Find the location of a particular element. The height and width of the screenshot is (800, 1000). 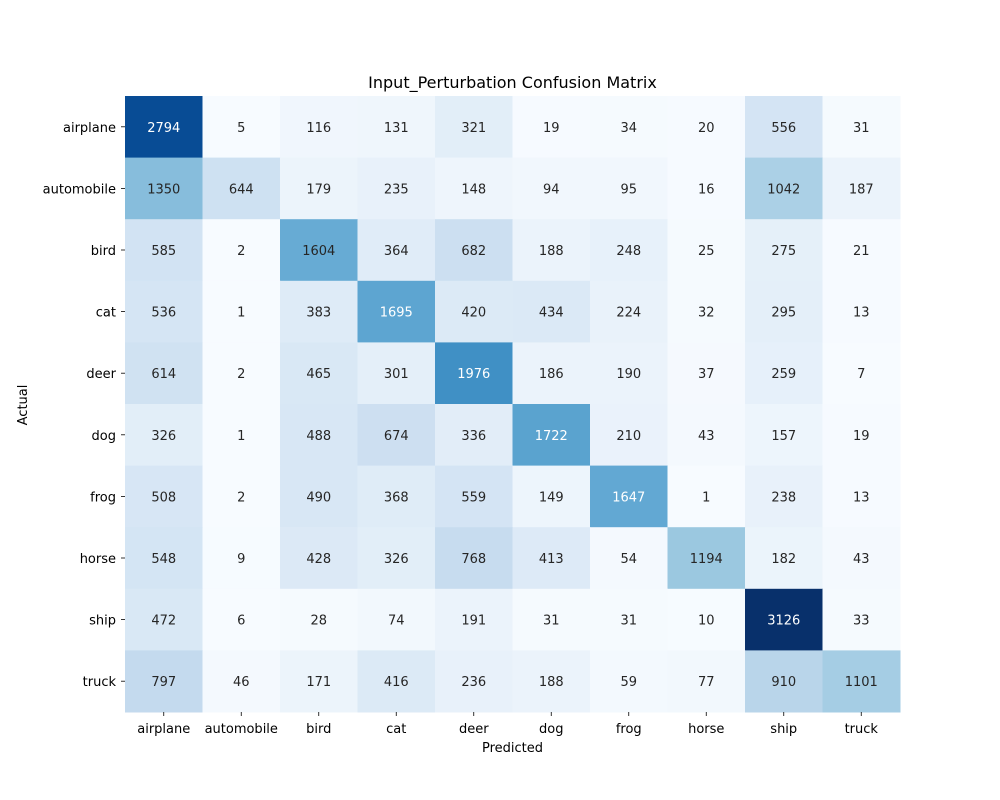

y-tick-label: frog is located at coordinates (103, 497).